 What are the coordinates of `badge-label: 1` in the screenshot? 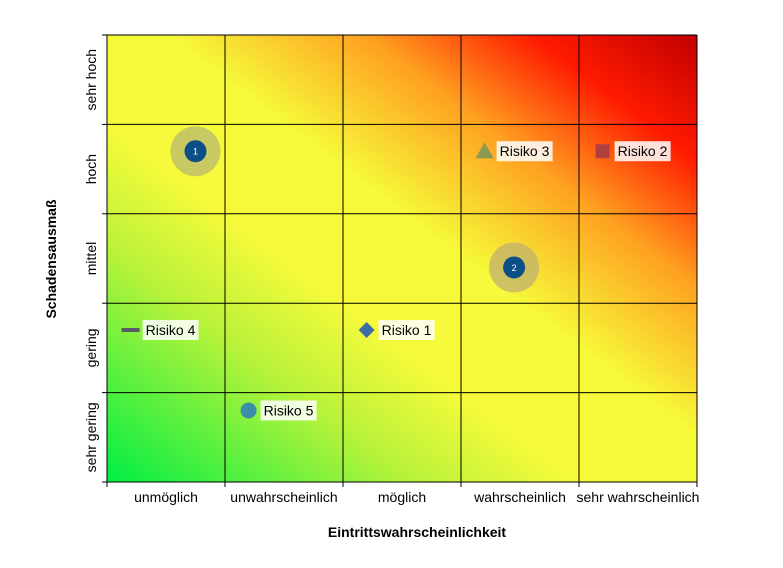 It's located at (195, 152).